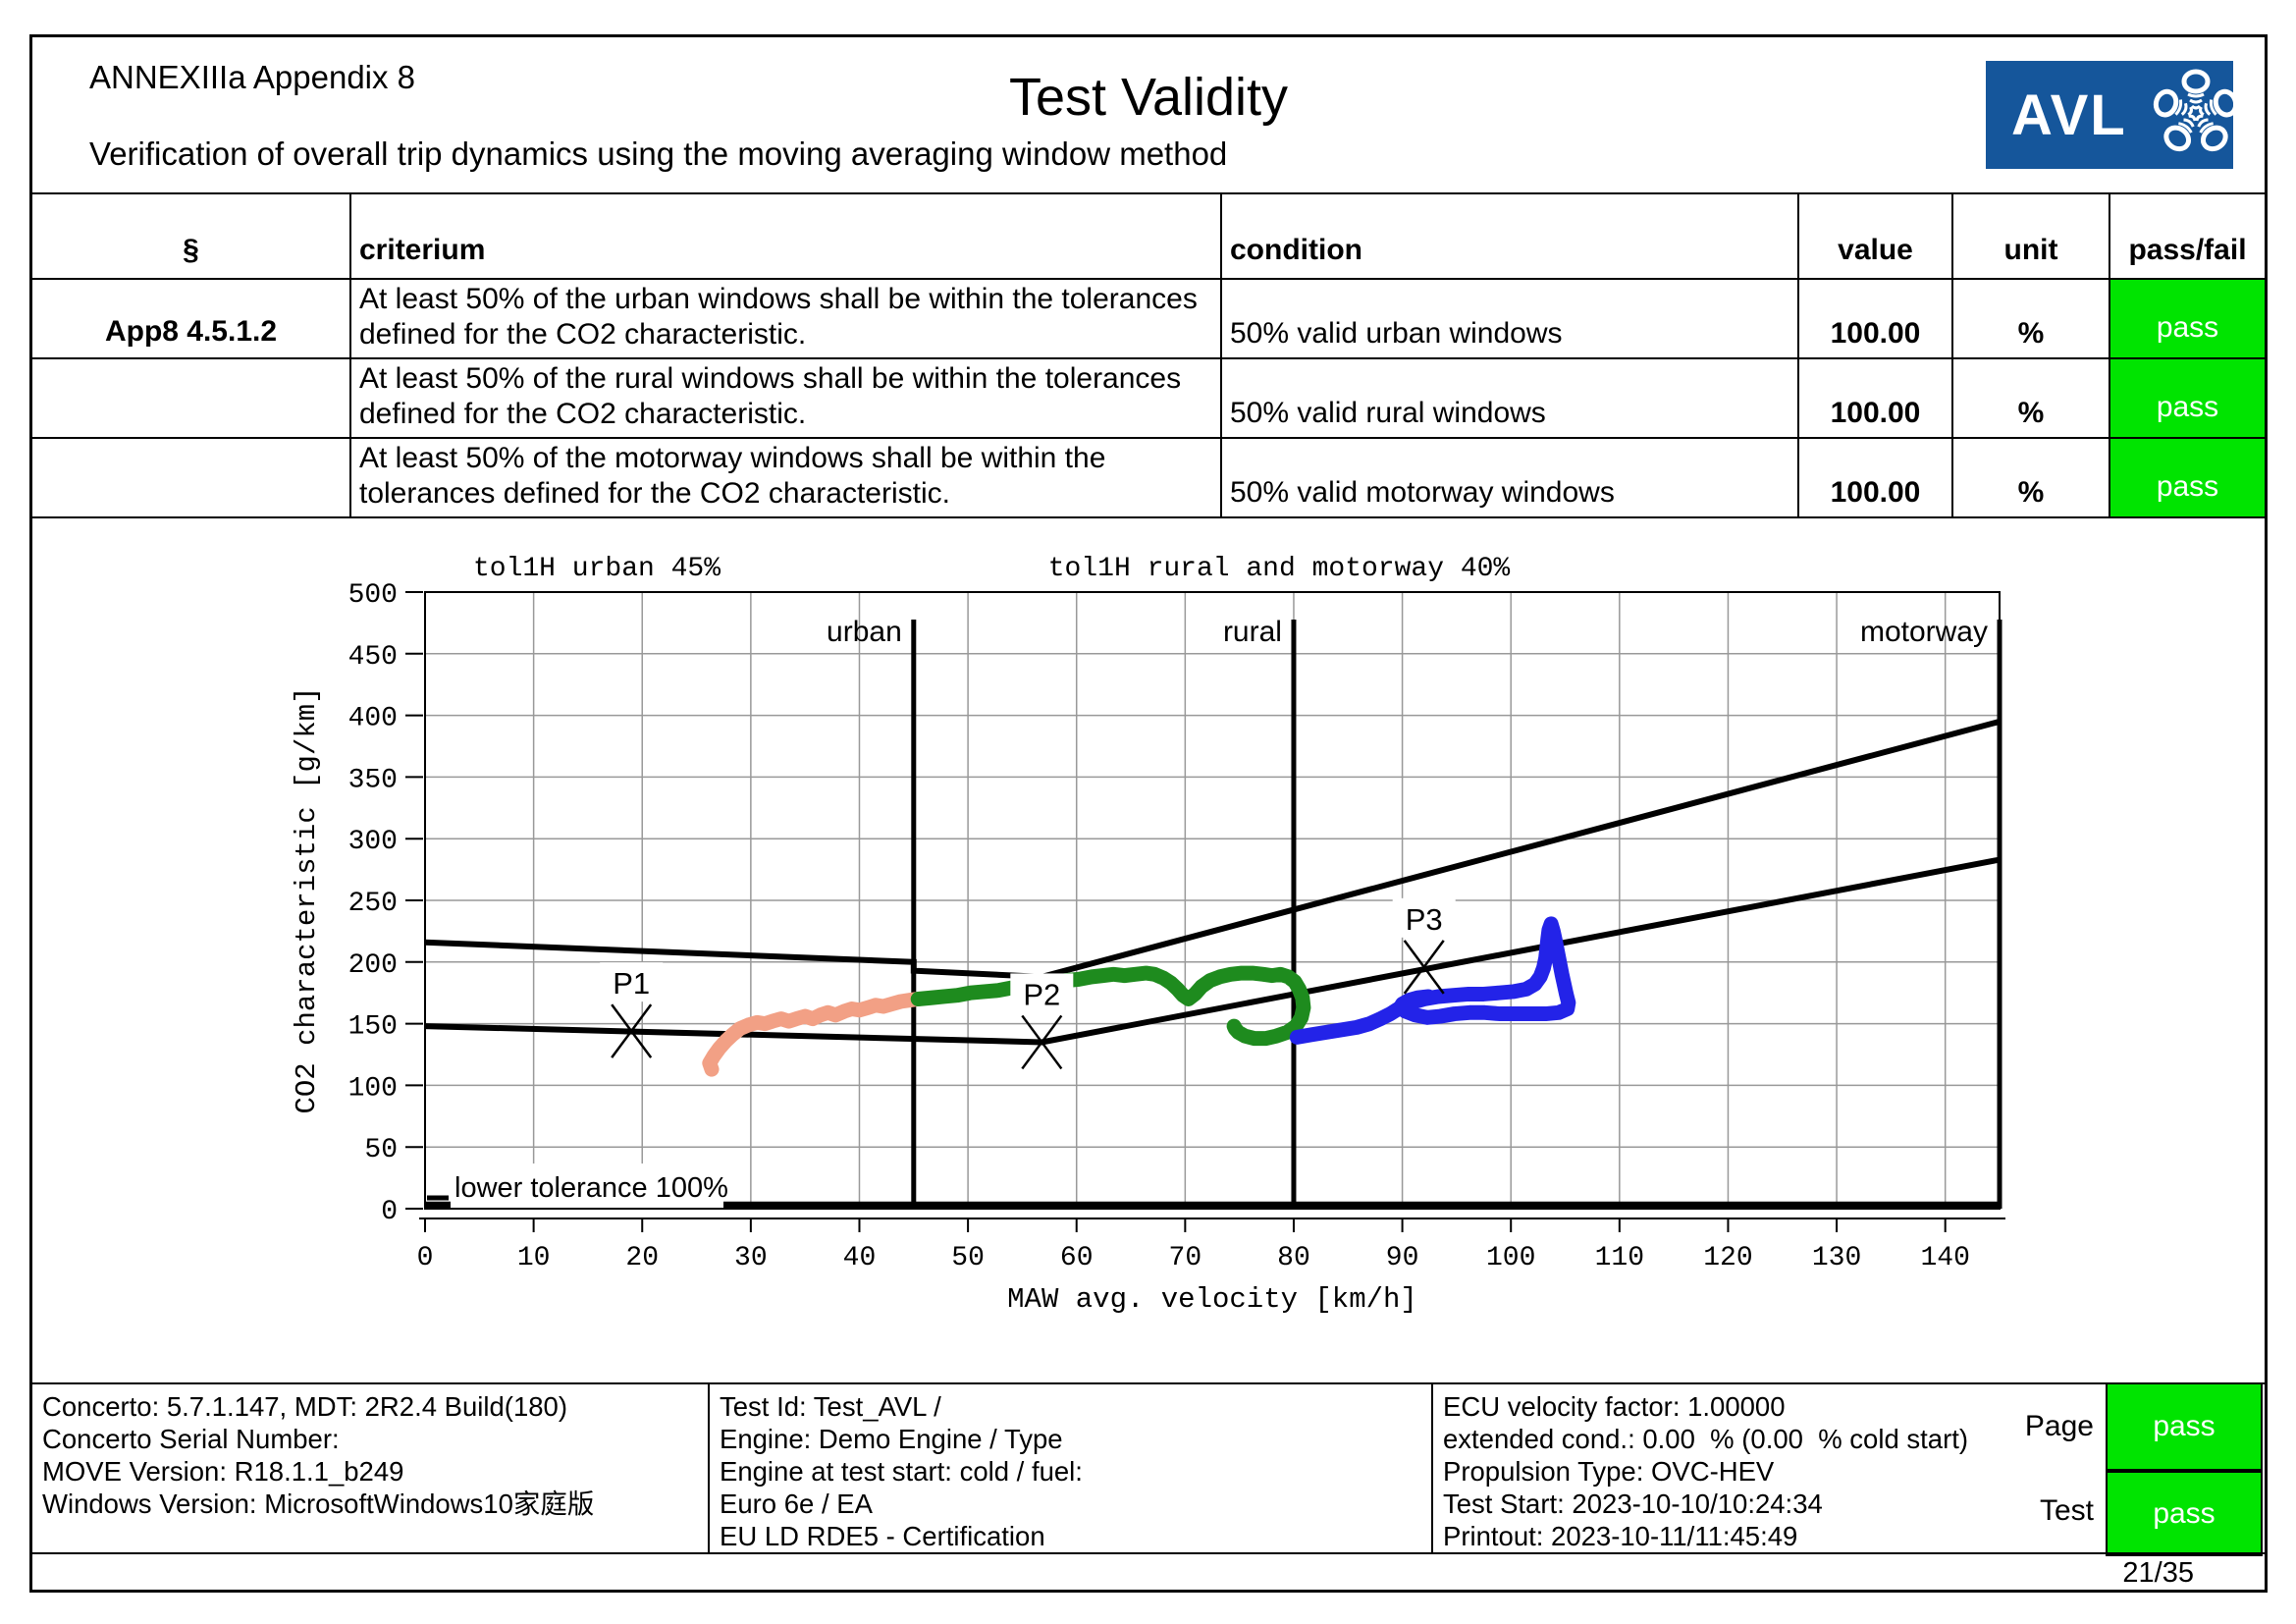 The width and height of the screenshot is (2296, 1624). What do you see at coordinates (968, 1258) in the screenshot?
I see `x-tick-label: 50` at bounding box center [968, 1258].